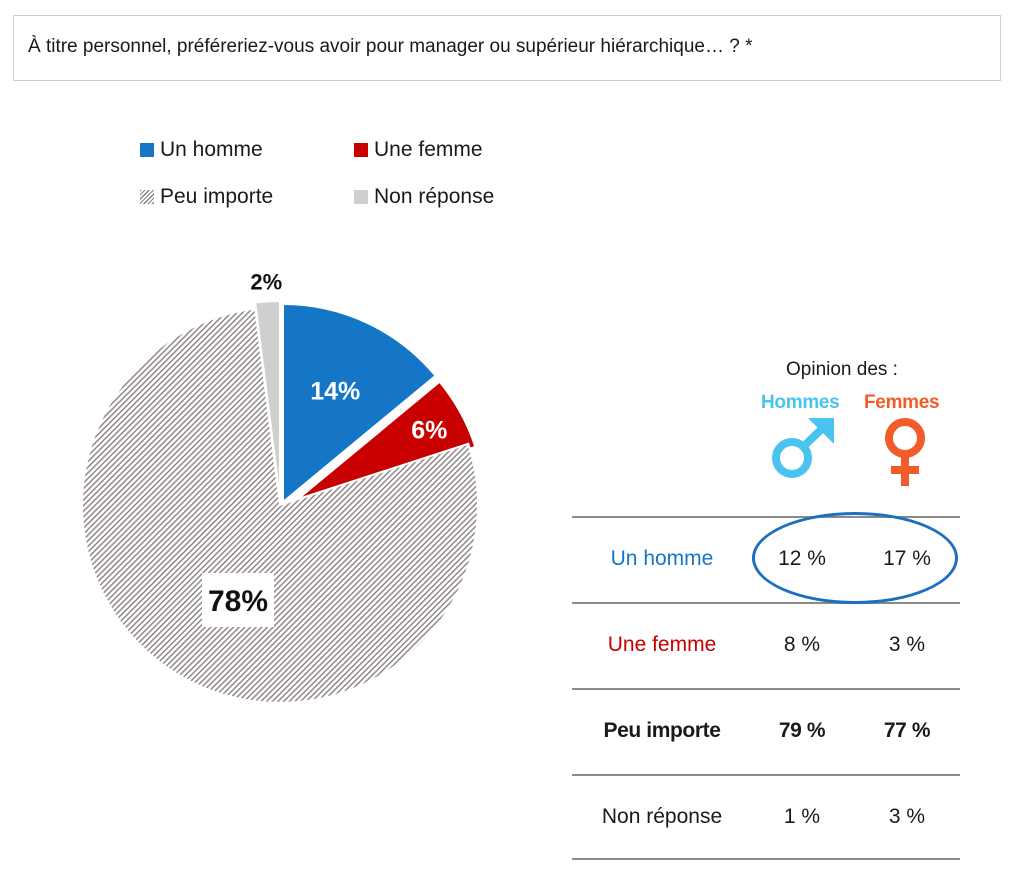 The height and width of the screenshot is (872, 1011). What do you see at coordinates (902, 402) in the screenshot?
I see `women-column-header: Femmes` at bounding box center [902, 402].